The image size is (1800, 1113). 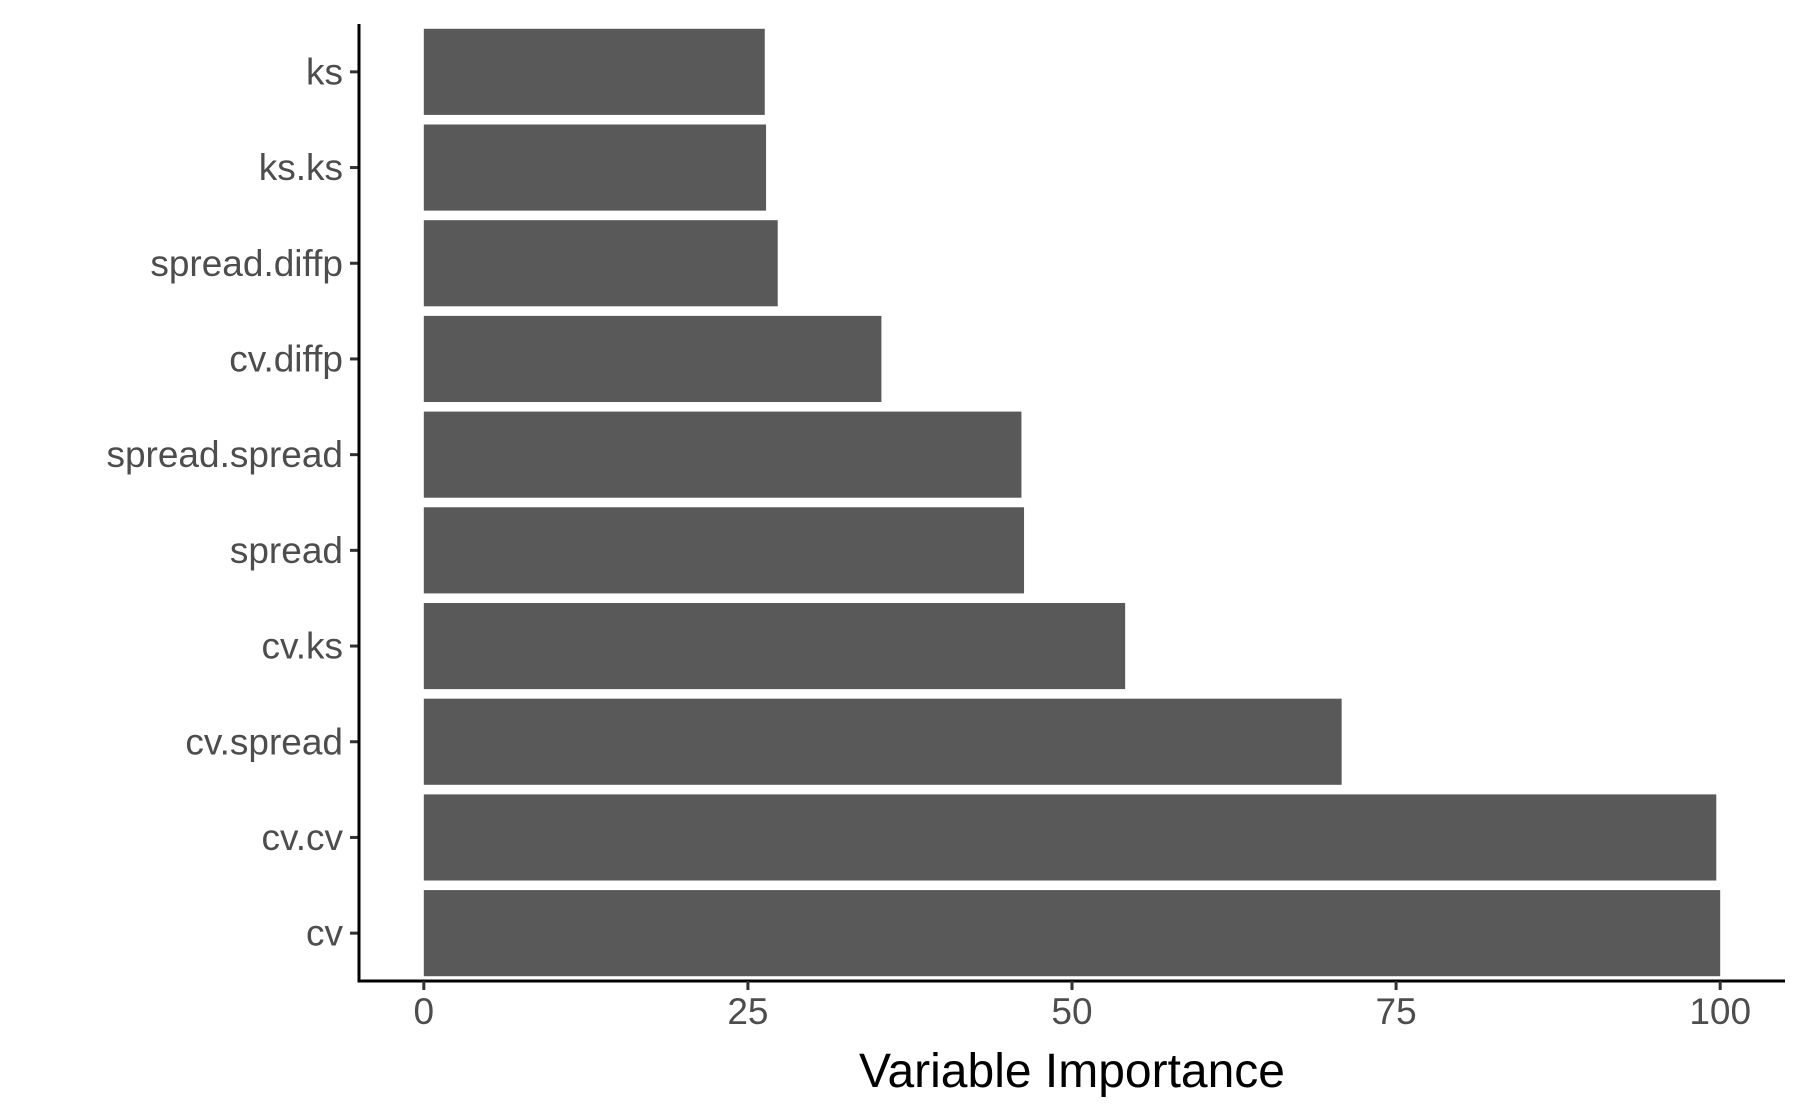 I want to click on x-tick-label: 75, so click(x=1396, y=1011).